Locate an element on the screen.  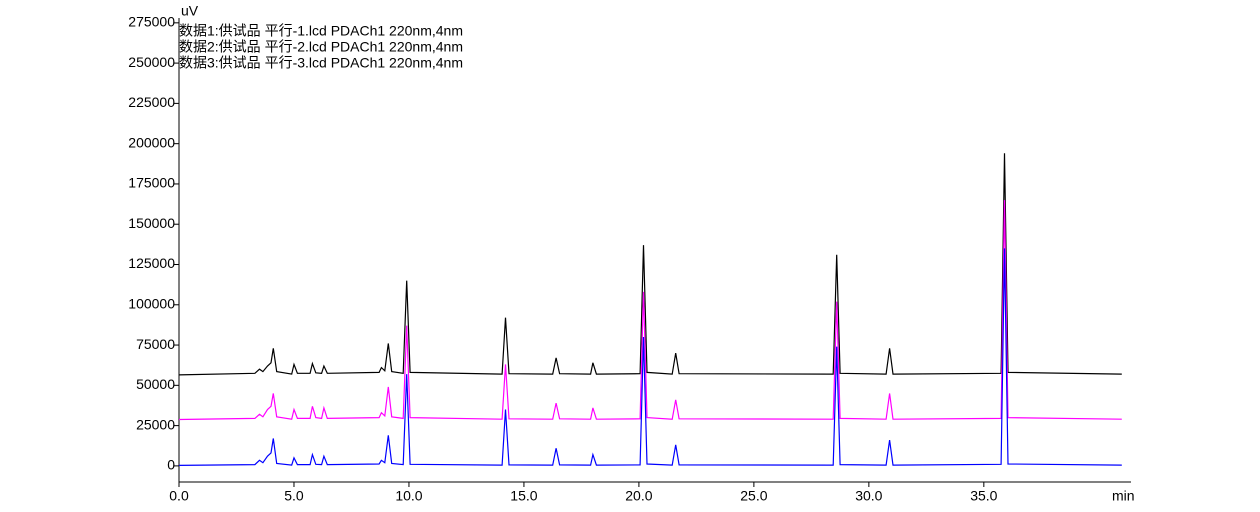
x-axis-label: min is located at coordinates (1123, 496).